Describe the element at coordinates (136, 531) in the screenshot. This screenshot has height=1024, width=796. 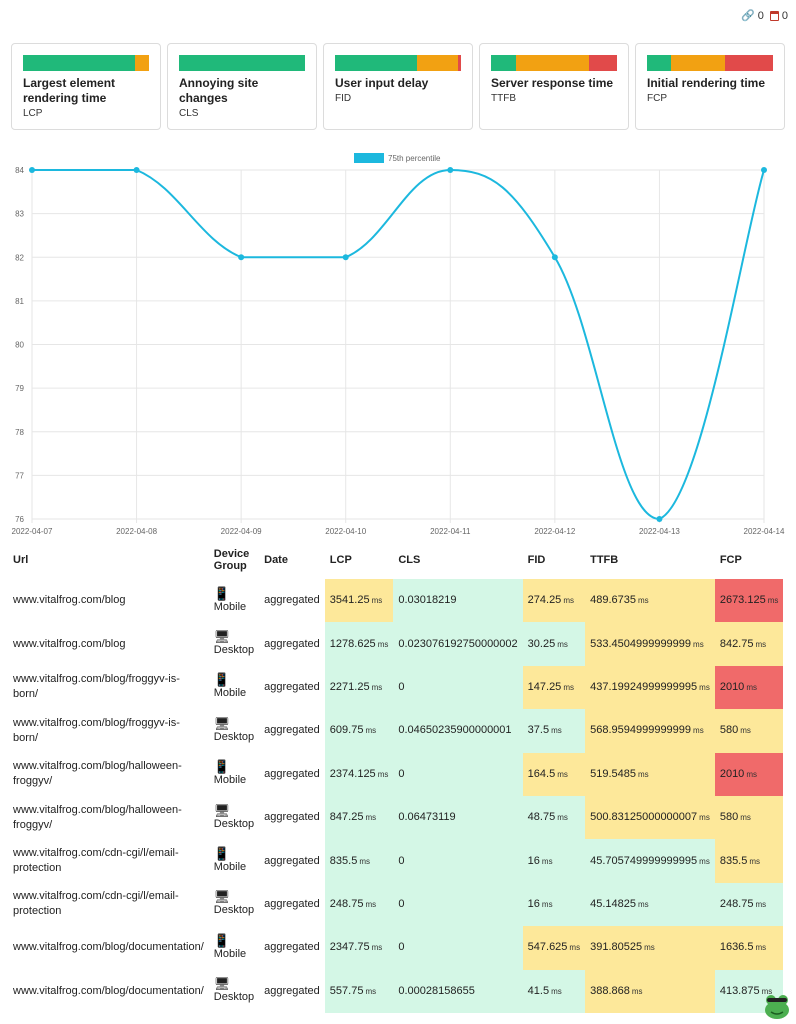
I see `x-tick-label: 2022-04-08` at that location.